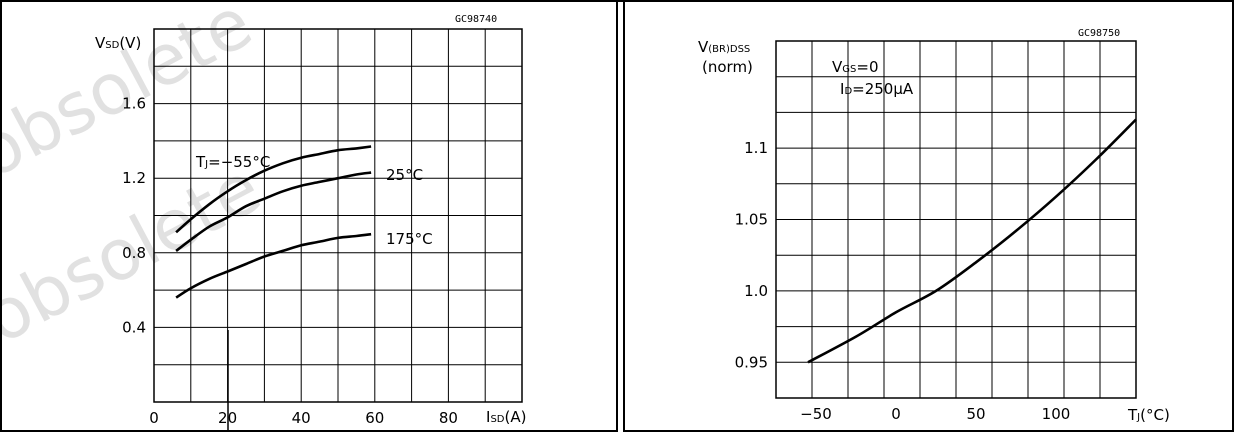 This screenshot has height=432, width=1234. What do you see at coordinates (1056, 414) in the screenshot?
I see `x-tick-label: 100` at bounding box center [1056, 414].